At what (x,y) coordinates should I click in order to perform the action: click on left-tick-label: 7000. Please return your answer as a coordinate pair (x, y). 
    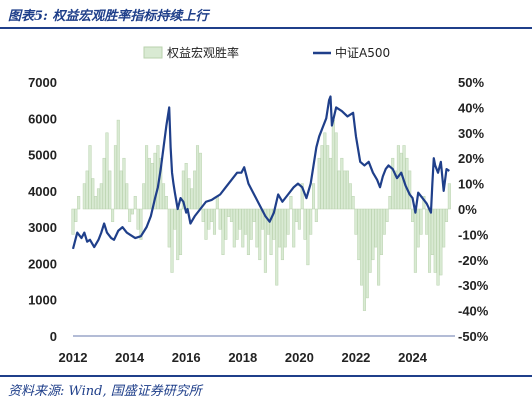
    Looking at the image, I should click on (42, 82).